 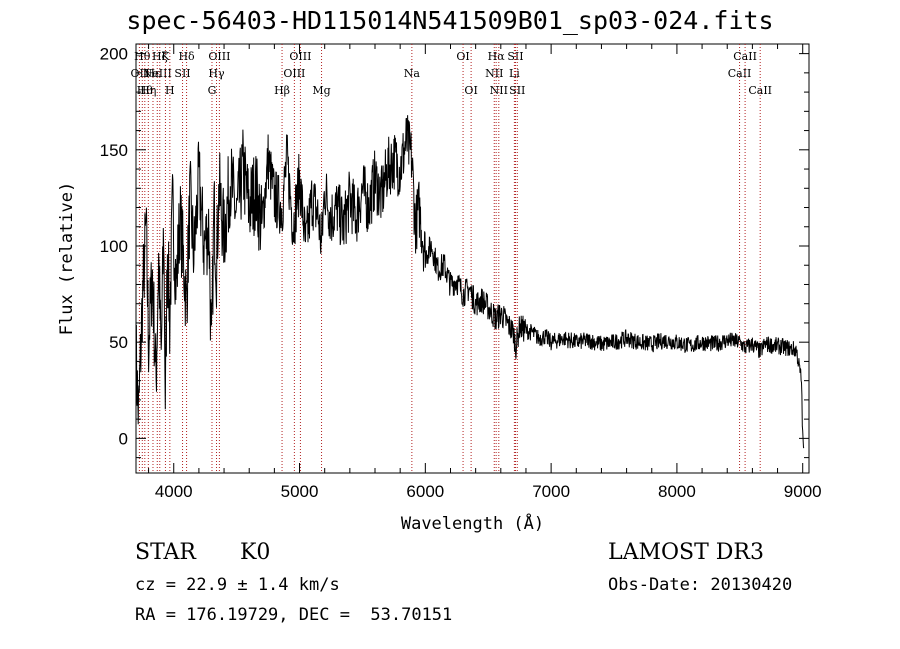 What do you see at coordinates (174, 491) in the screenshot?
I see `x-tick-label-4000: 4000` at bounding box center [174, 491].